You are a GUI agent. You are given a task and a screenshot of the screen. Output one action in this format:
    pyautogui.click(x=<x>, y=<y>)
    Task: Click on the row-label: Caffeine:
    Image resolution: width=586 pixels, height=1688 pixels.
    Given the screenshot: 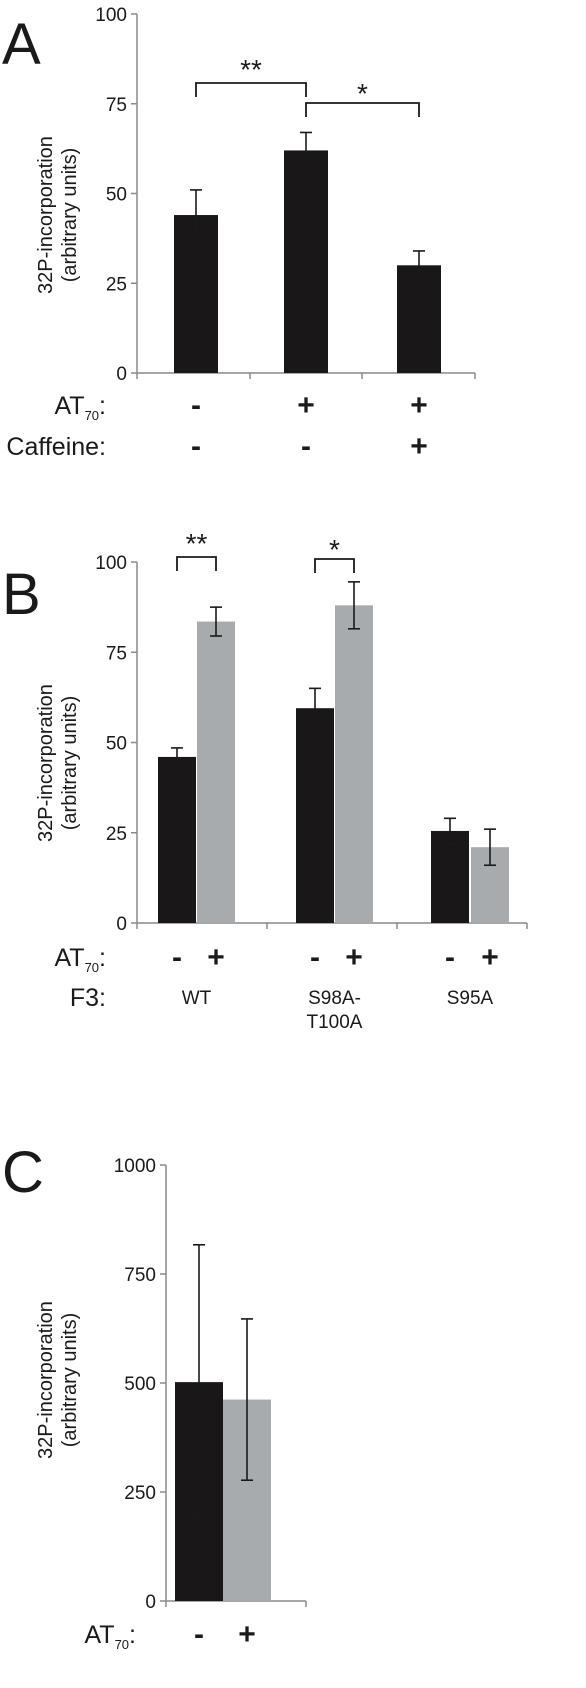 What is the action you would take?
    pyautogui.click(x=56, y=447)
    